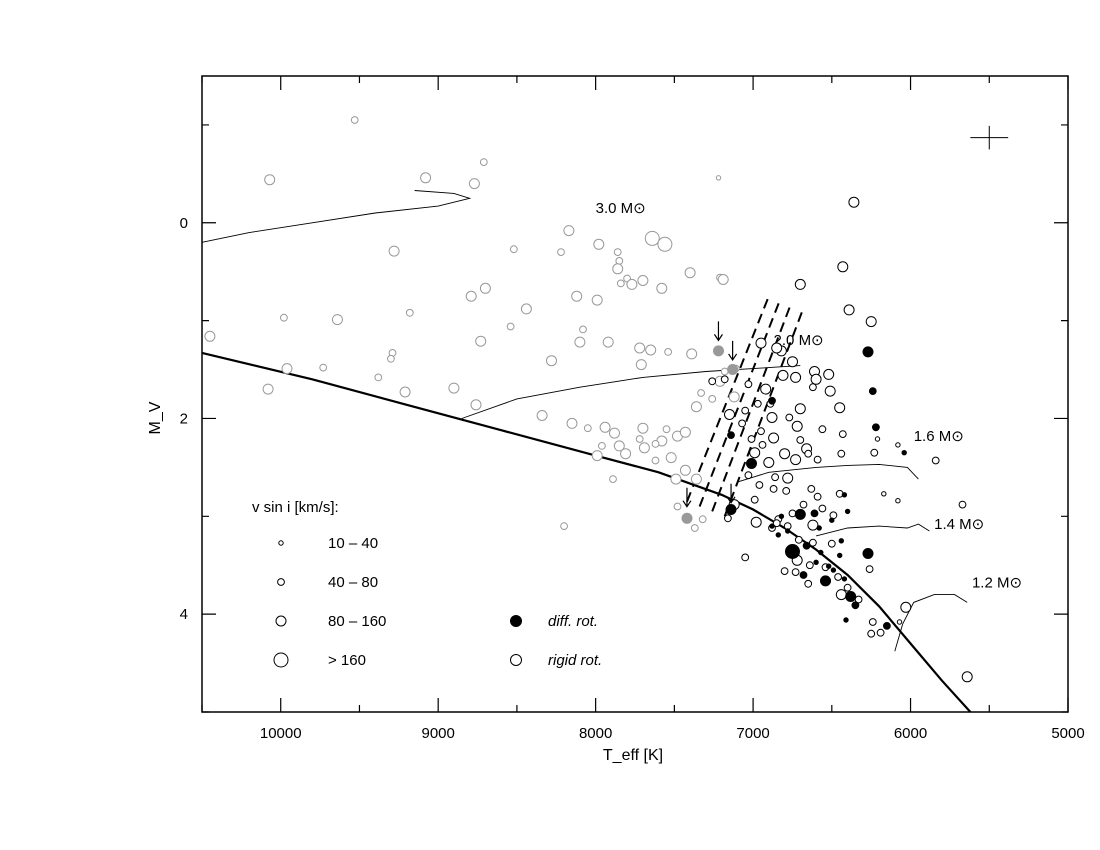  What do you see at coordinates (752, 733) in the screenshot?
I see `x-tick-label-3: 7000` at bounding box center [752, 733].